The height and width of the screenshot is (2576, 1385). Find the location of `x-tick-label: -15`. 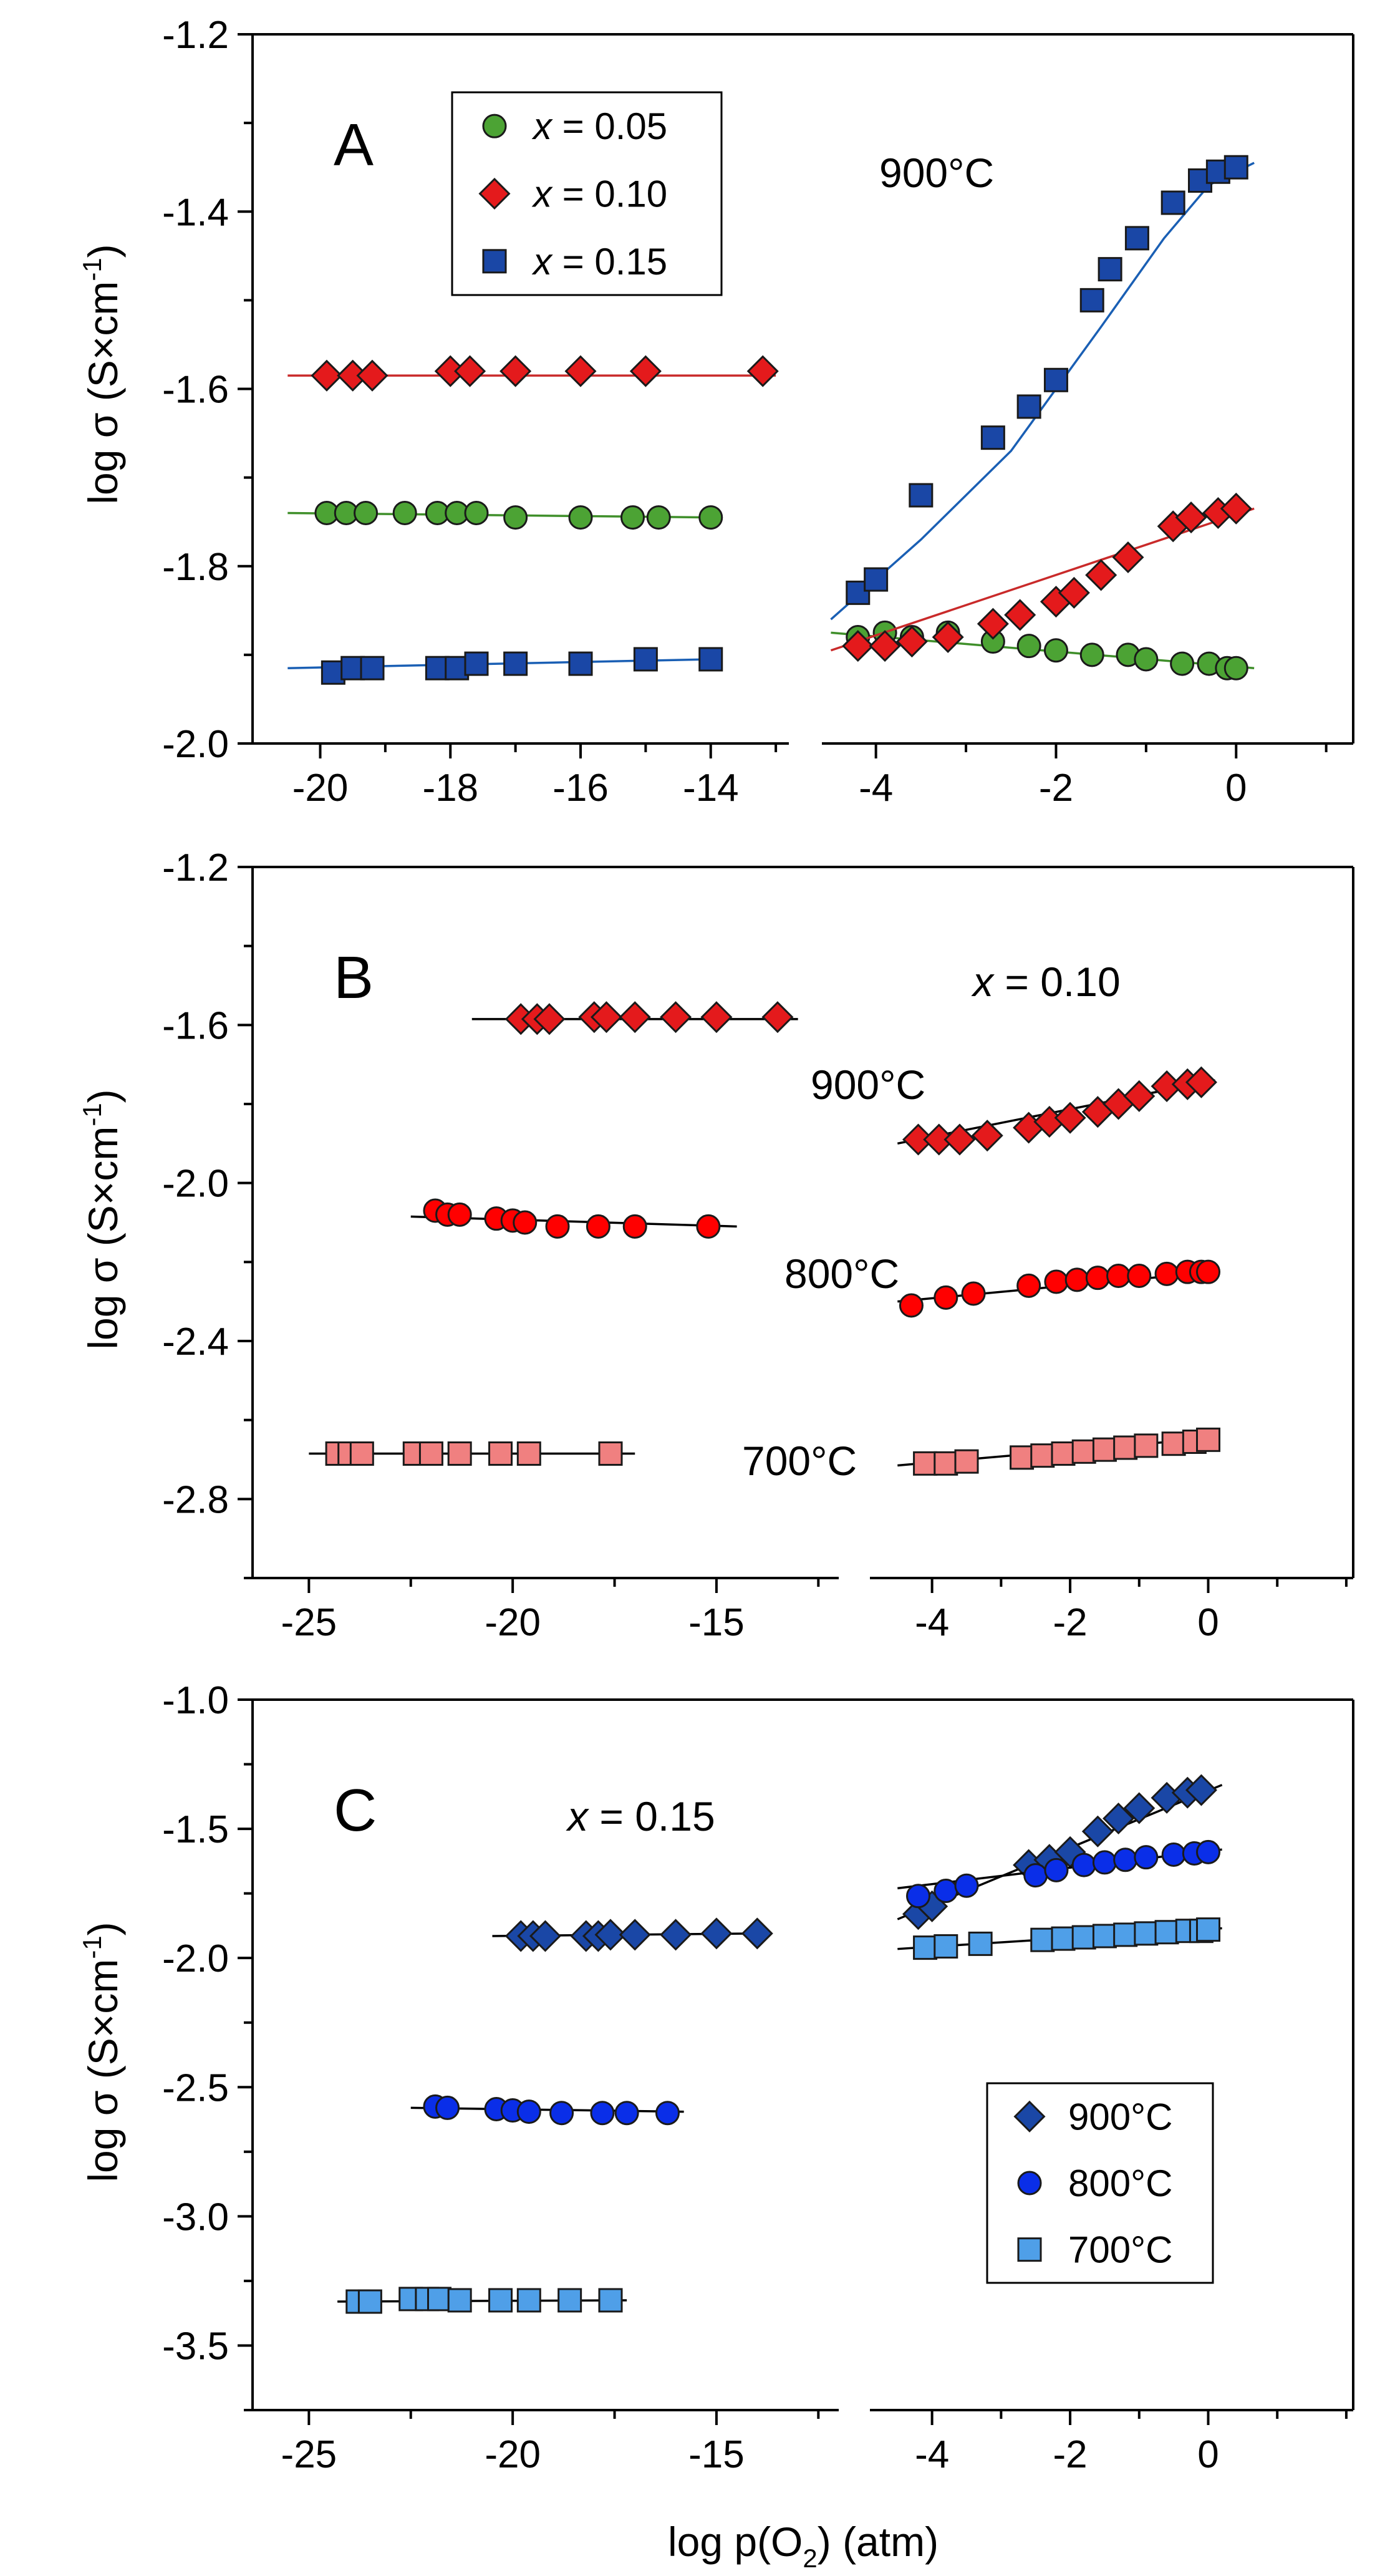

x-tick-label: -15 is located at coordinates (716, 2454).